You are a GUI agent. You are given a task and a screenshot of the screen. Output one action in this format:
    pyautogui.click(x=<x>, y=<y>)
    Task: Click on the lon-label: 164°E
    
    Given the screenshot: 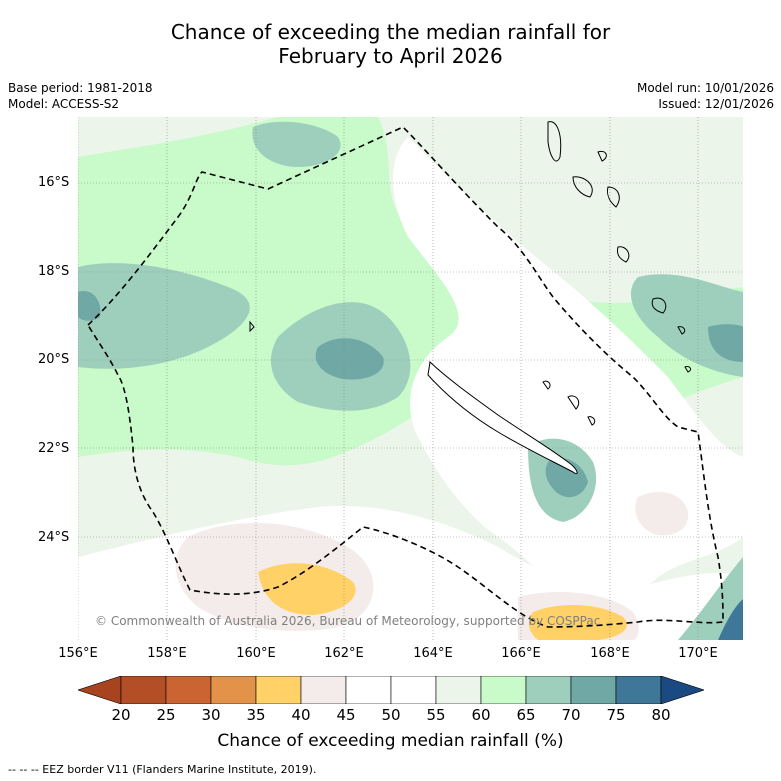 What is the action you would take?
    pyautogui.click(x=433, y=653)
    